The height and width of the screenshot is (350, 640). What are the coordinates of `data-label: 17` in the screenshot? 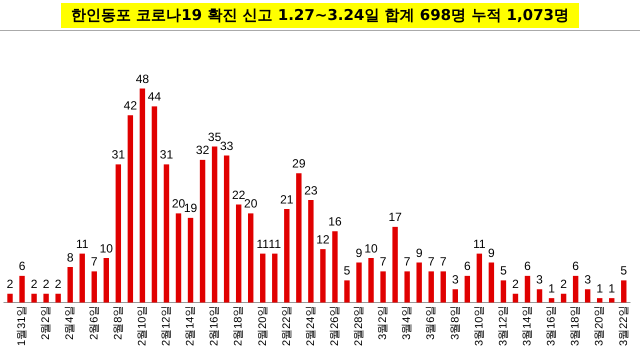 It's located at (395, 217).